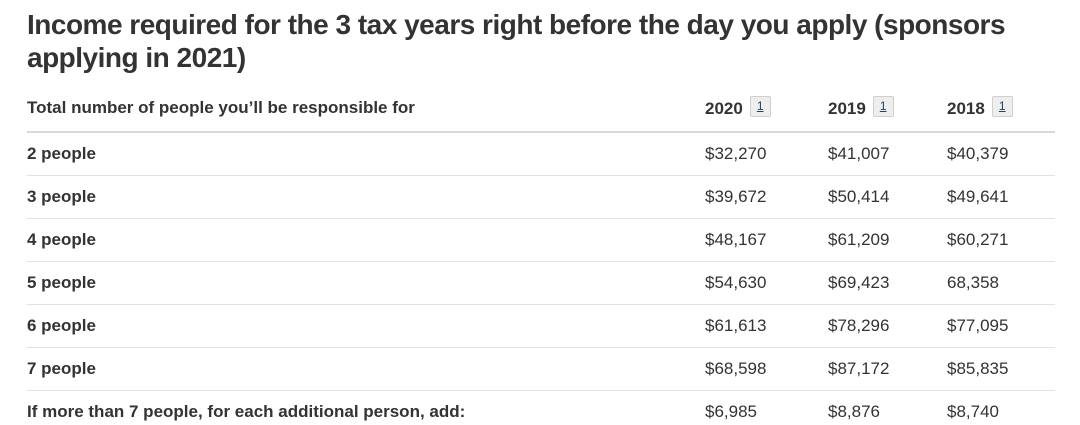 This screenshot has height=425, width=1080. What do you see at coordinates (1001, 369) in the screenshot?
I see `row-value-2018: $85,835` at bounding box center [1001, 369].